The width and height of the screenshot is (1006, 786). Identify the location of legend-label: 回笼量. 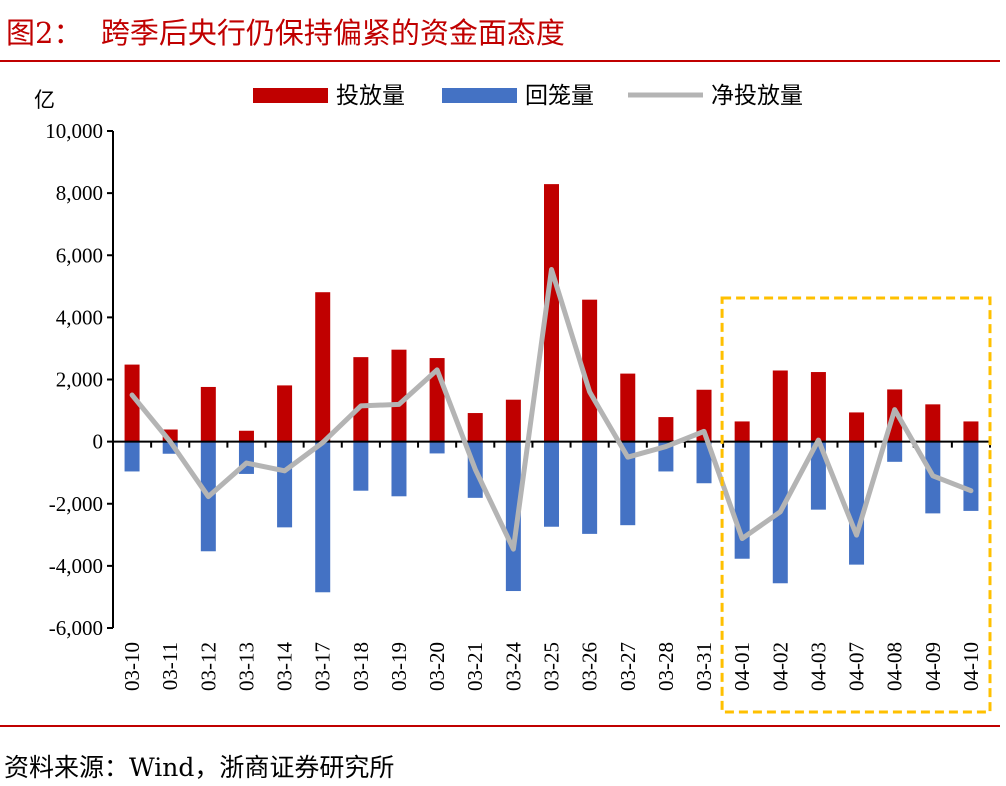
(559, 96).